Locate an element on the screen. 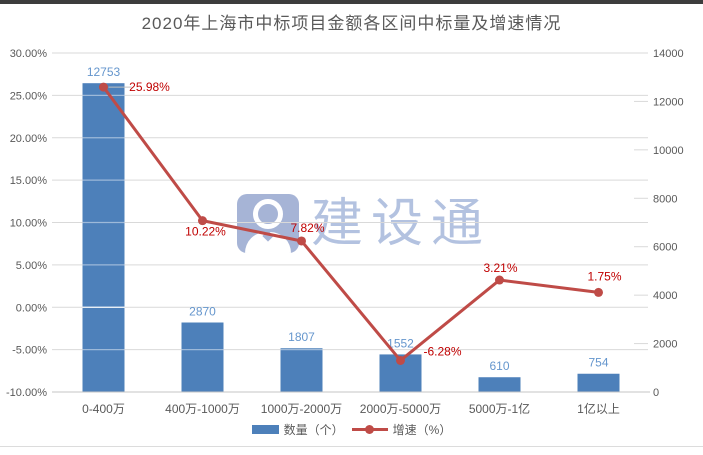 The width and height of the screenshot is (703, 455). left-axis-tick-label: 20.00% is located at coordinates (29, 139).